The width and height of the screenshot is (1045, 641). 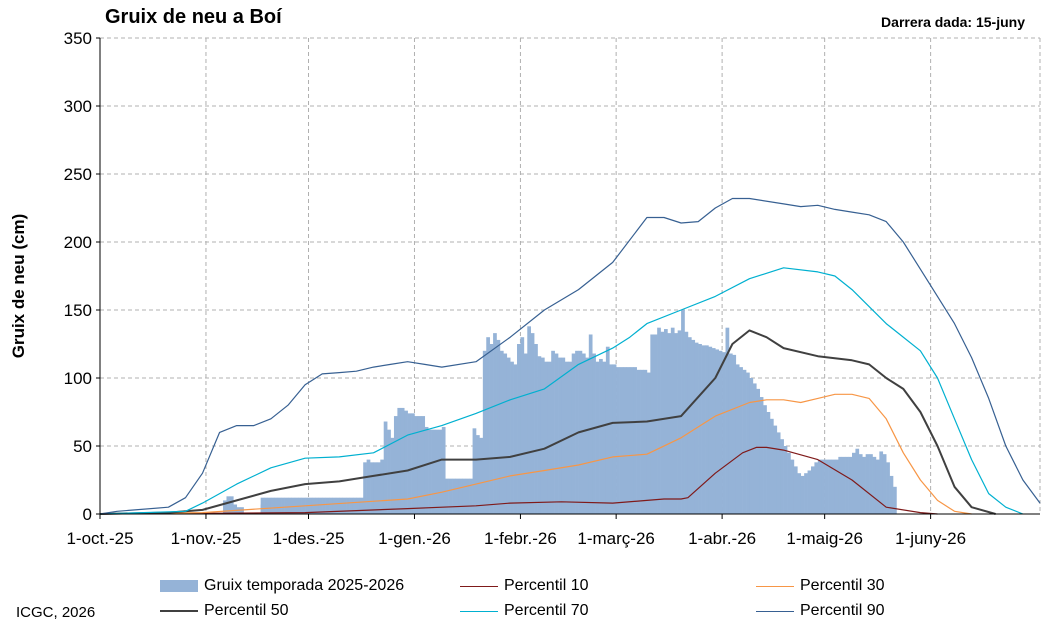 I want to click on legend-item: Percentil 70, so click(x=524, y=611).